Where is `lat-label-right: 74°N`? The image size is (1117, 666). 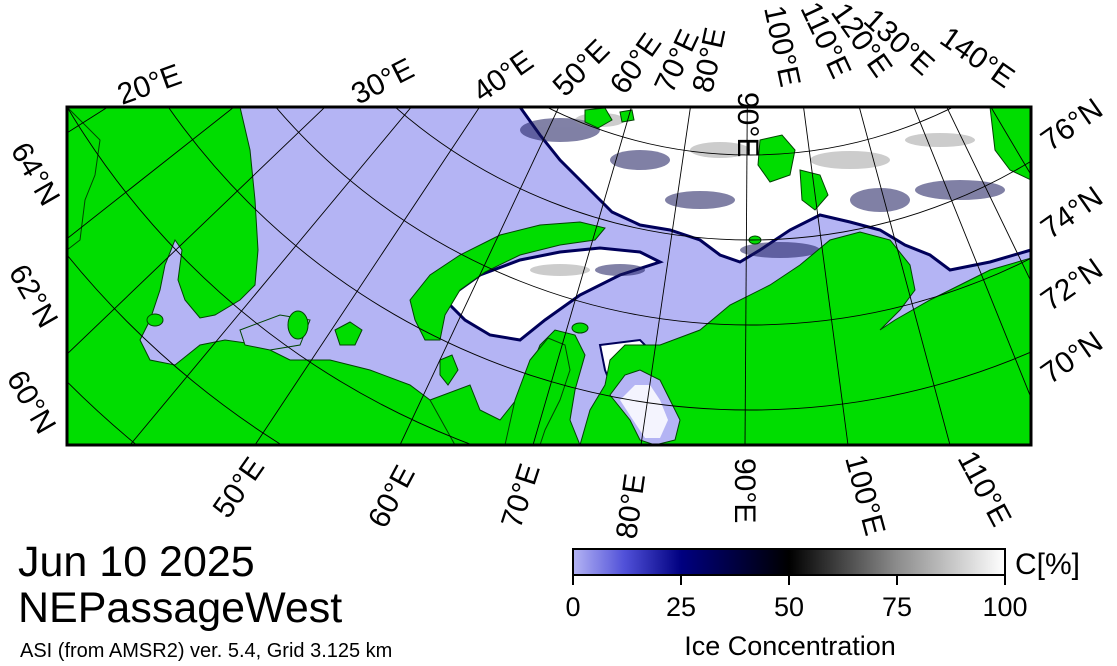 lat-label-right: 74°N is located at coordinates (1072, 212).